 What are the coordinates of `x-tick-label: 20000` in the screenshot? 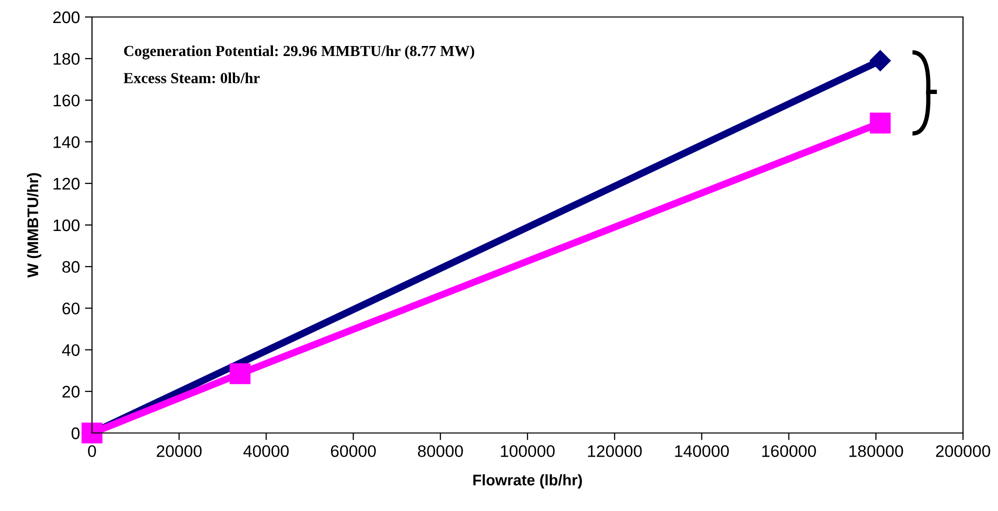 It's located at (179, 451).